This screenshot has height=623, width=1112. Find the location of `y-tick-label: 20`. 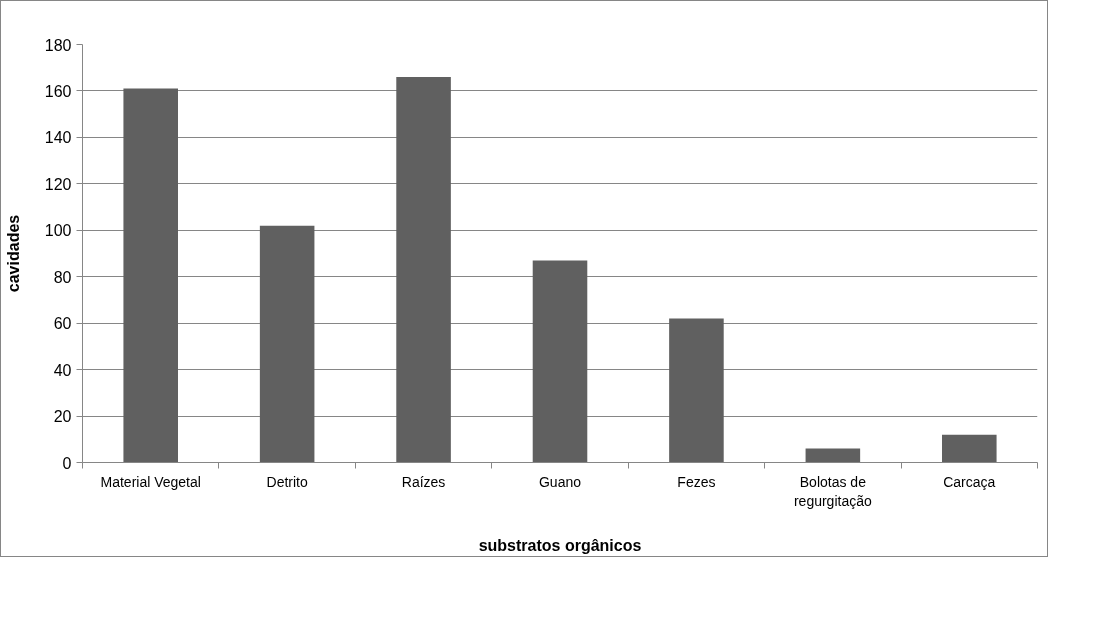

y-tick-label: 20 is located at coordinates (62, 417).